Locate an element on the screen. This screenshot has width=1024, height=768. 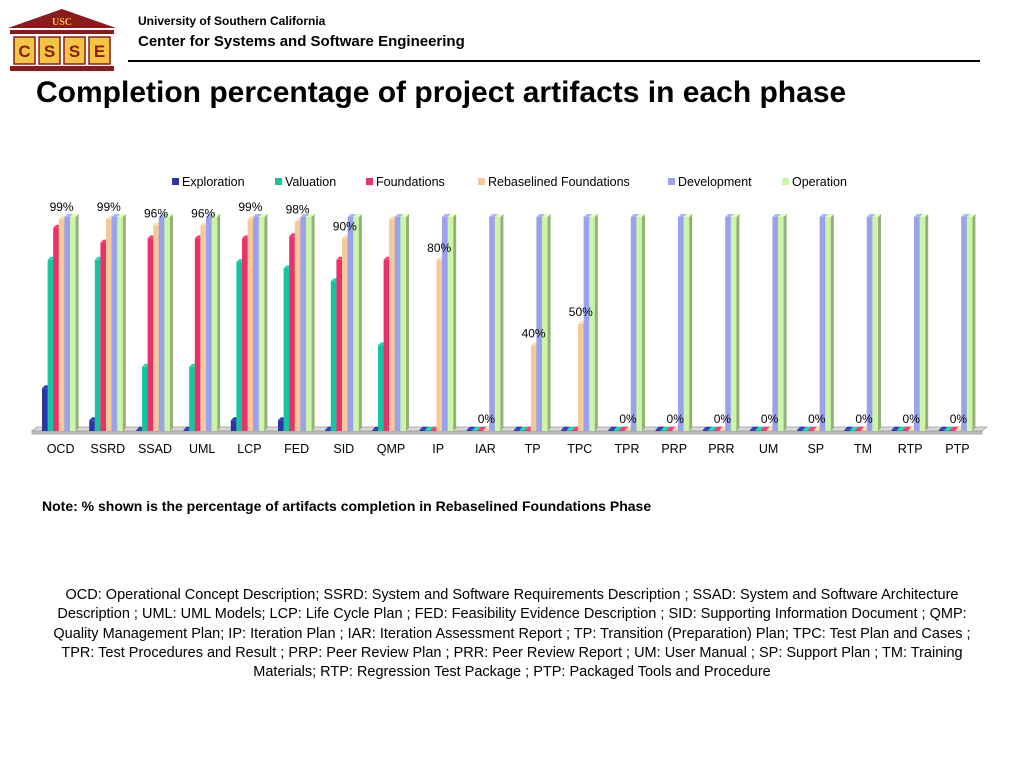
category-label: SID is located at coordinates (343, 449).